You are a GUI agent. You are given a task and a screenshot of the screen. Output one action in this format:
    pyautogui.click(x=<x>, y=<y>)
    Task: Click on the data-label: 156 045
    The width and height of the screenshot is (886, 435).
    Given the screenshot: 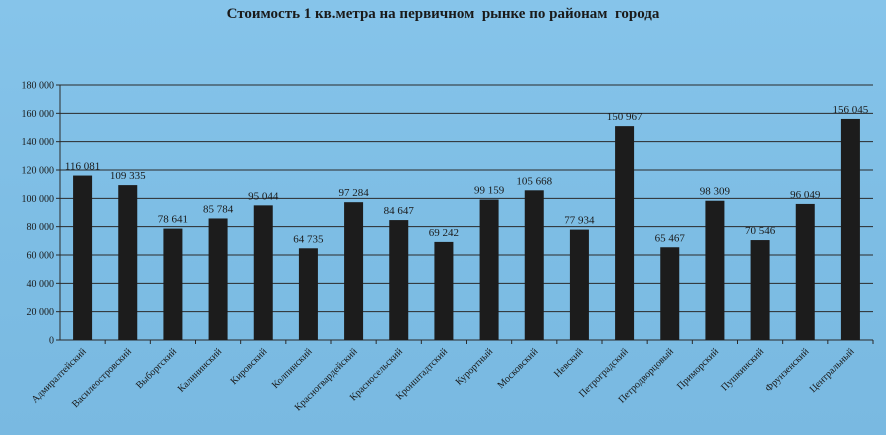 What is the action you would take?
    pyautogui.click(x=851, y=110)
    